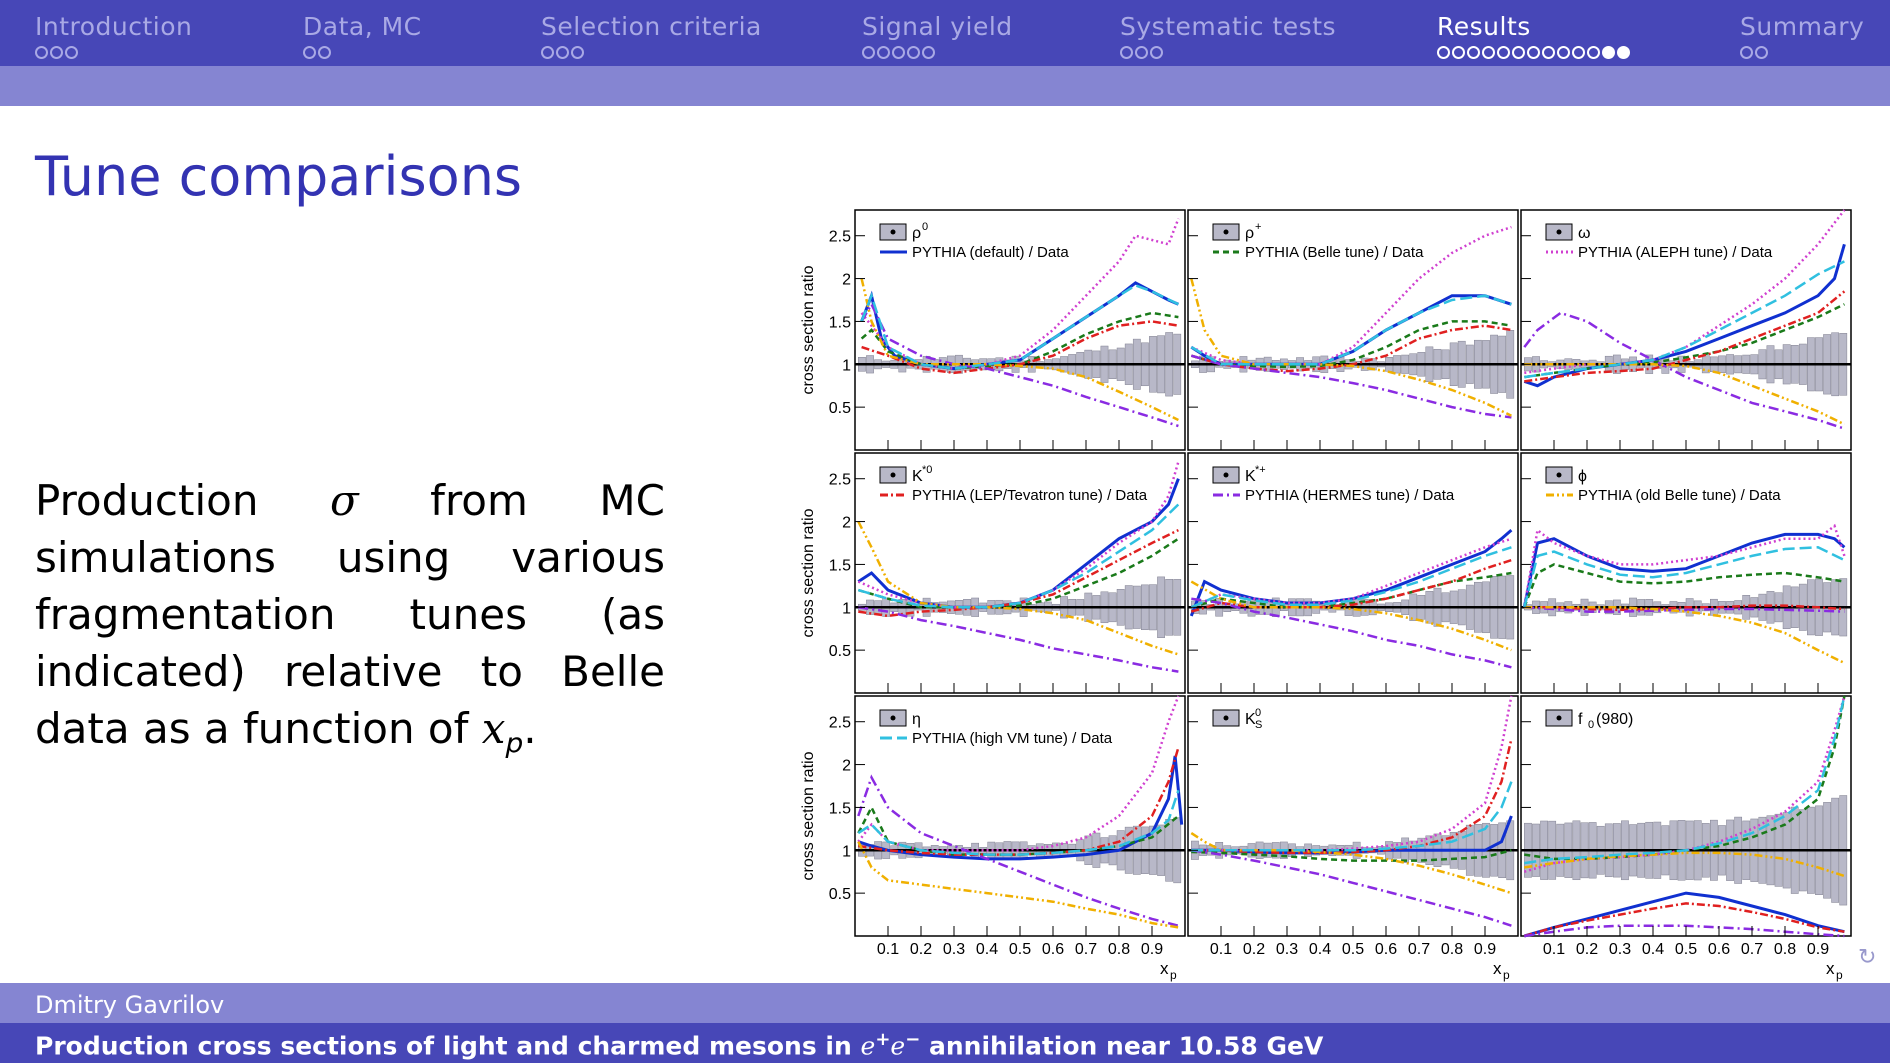 This screenshot has width=1890, height=1063. I want to click on particle-label: f, so click(1580, 719).